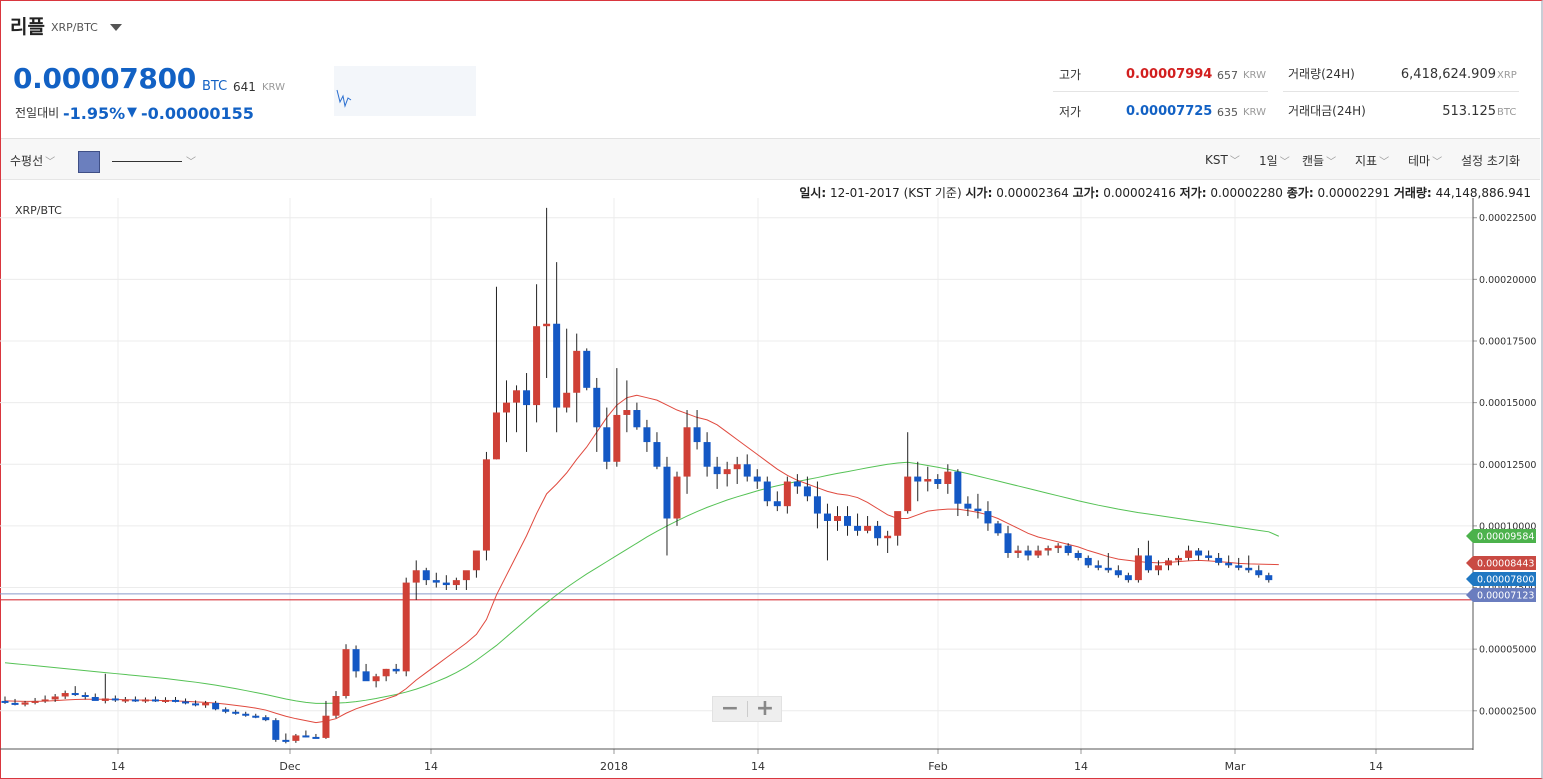 The width and height of the screenshot is (1543, 779). Describe the element at coordinates (979, 193) in the screenshot. I see `open-label: 시가:` at that location.